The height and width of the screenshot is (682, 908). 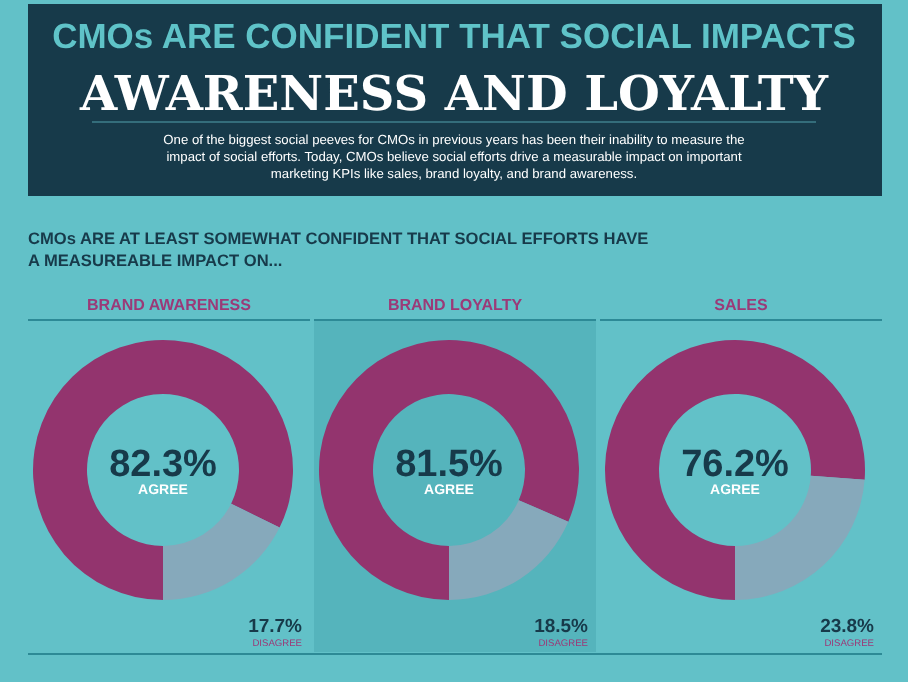 I want to click on chart-title: BRAND LOYALTY, so click(x=455, y=305).